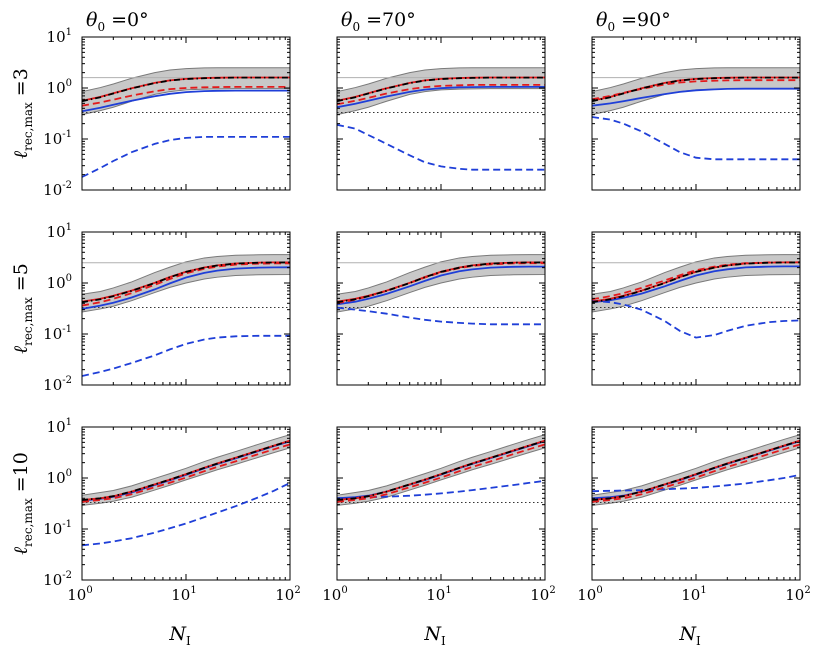 This screenshot has height=656, width=830. I want to click on row-label: ℓrec,max =10, so click(22, 503).